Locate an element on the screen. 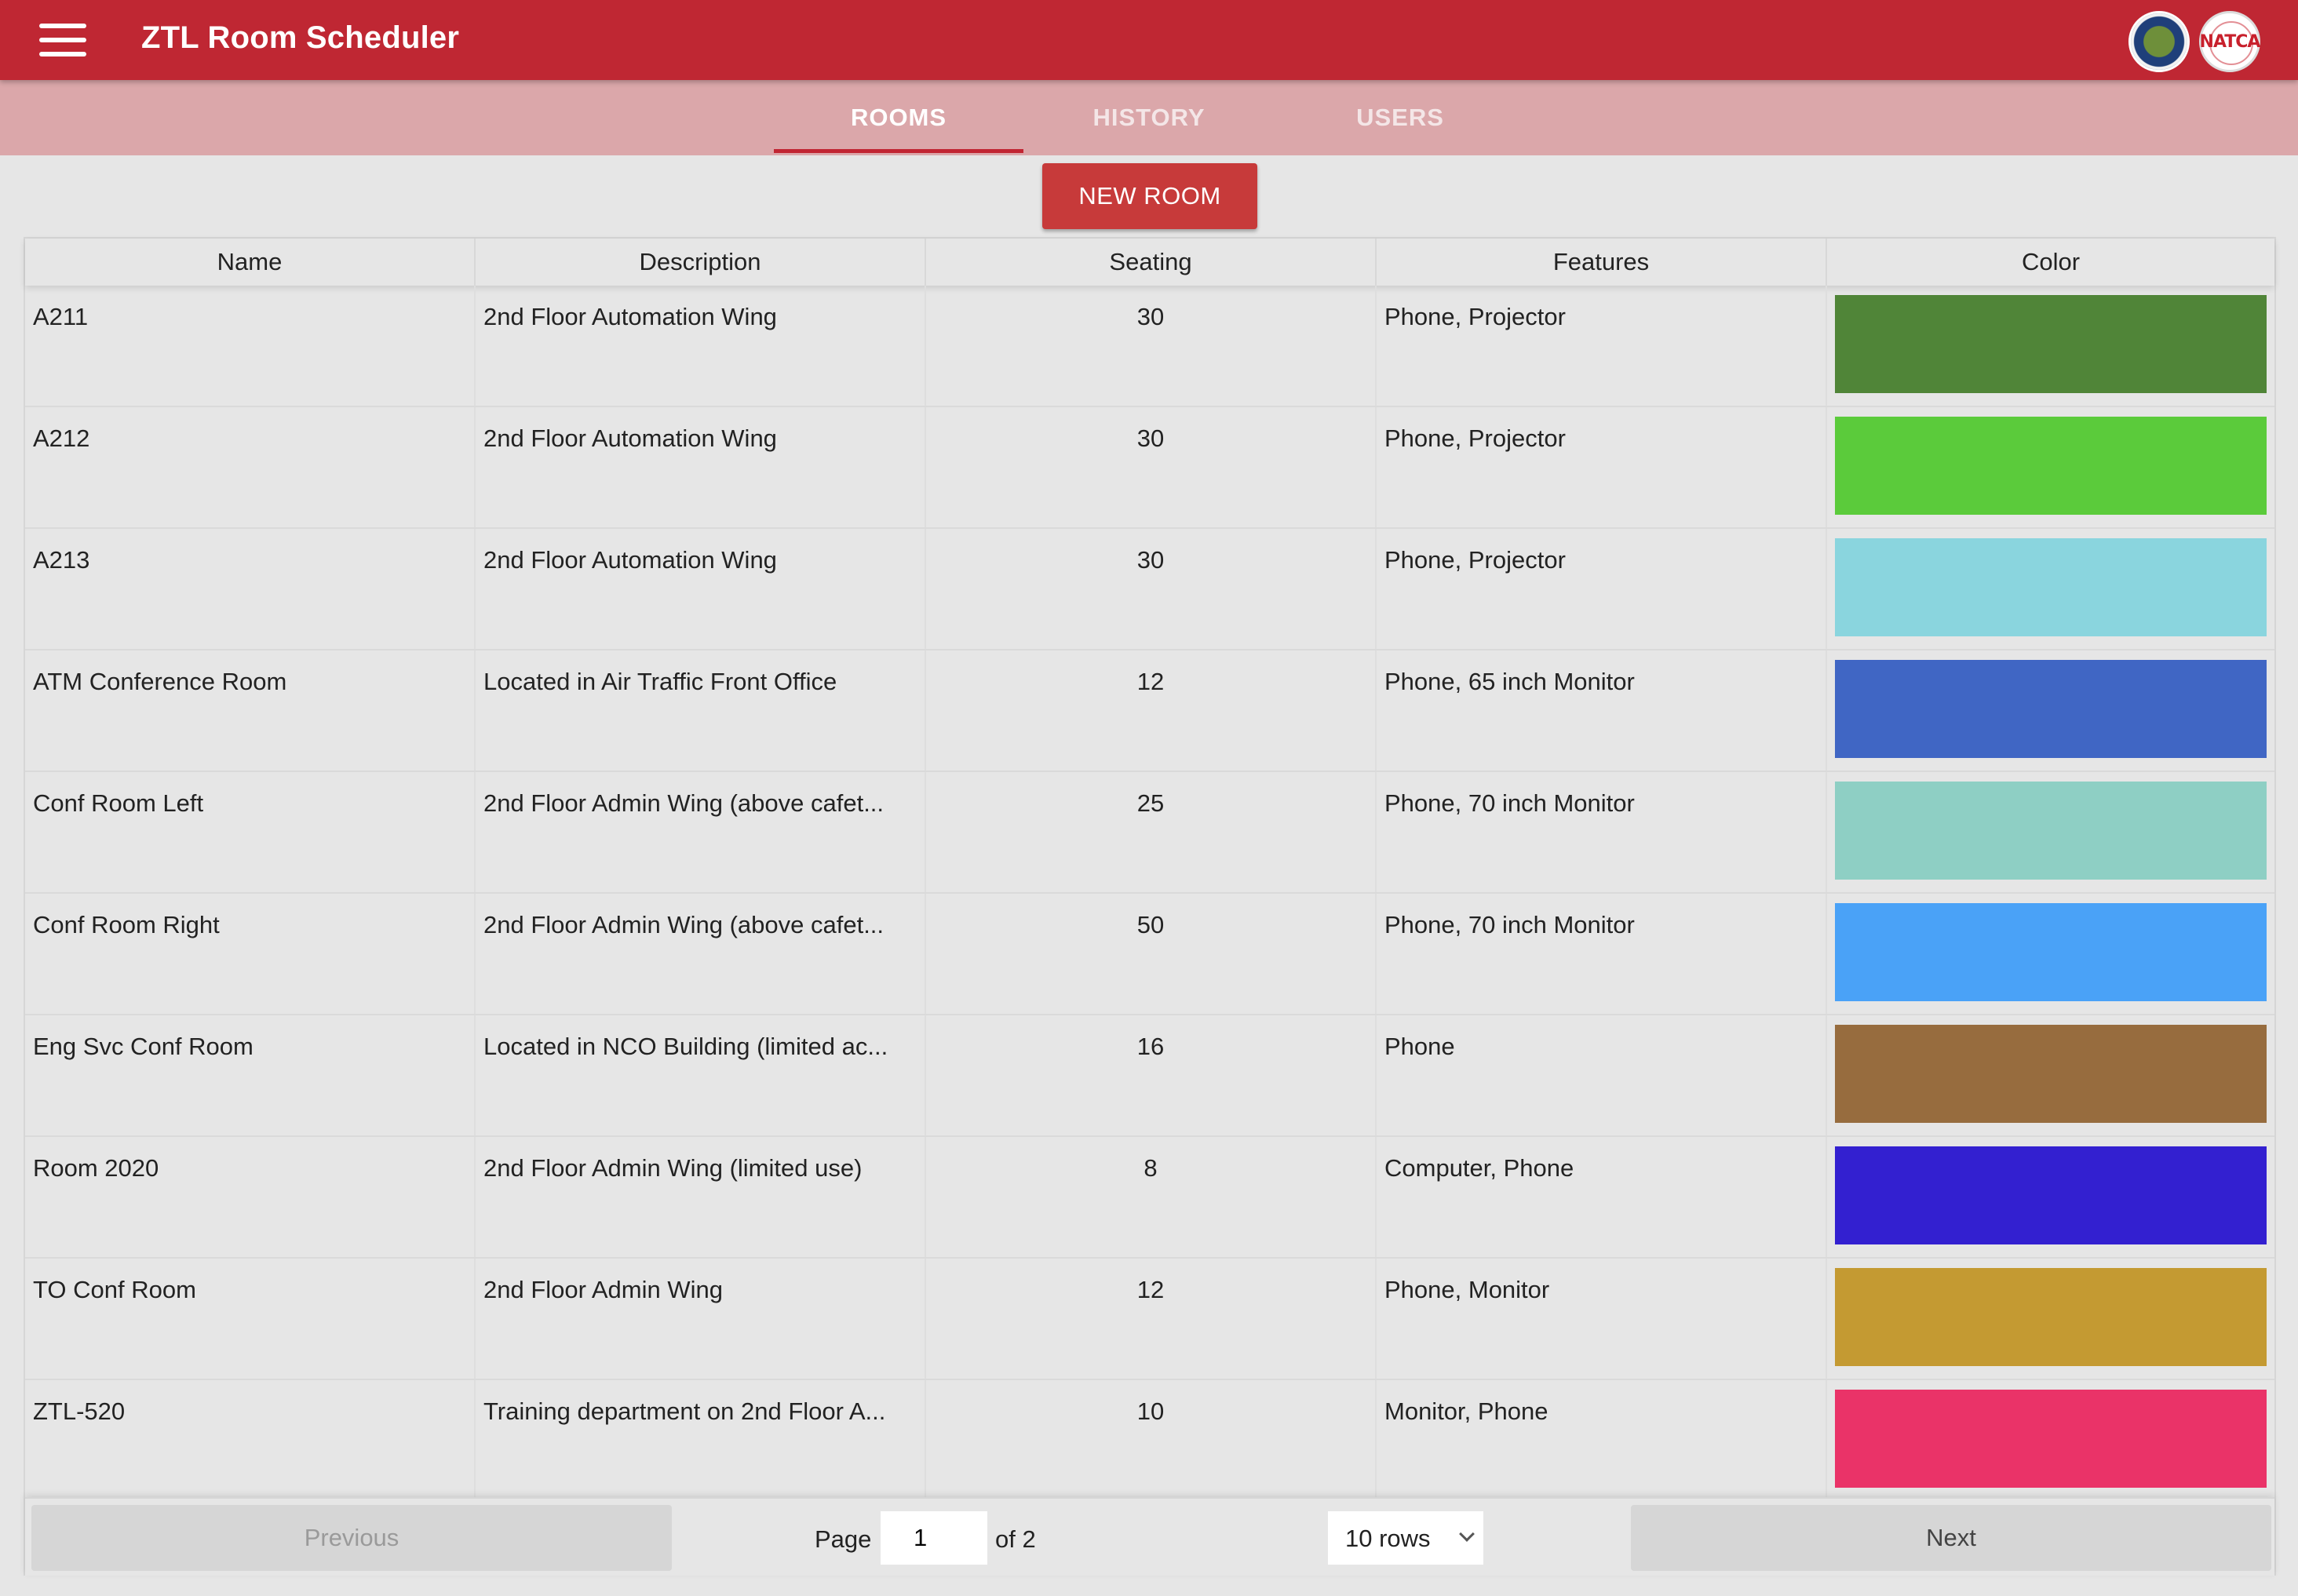  pagination-bar: Previous Page of 2 10 rows Next is located at coordinates (1149, 1536).